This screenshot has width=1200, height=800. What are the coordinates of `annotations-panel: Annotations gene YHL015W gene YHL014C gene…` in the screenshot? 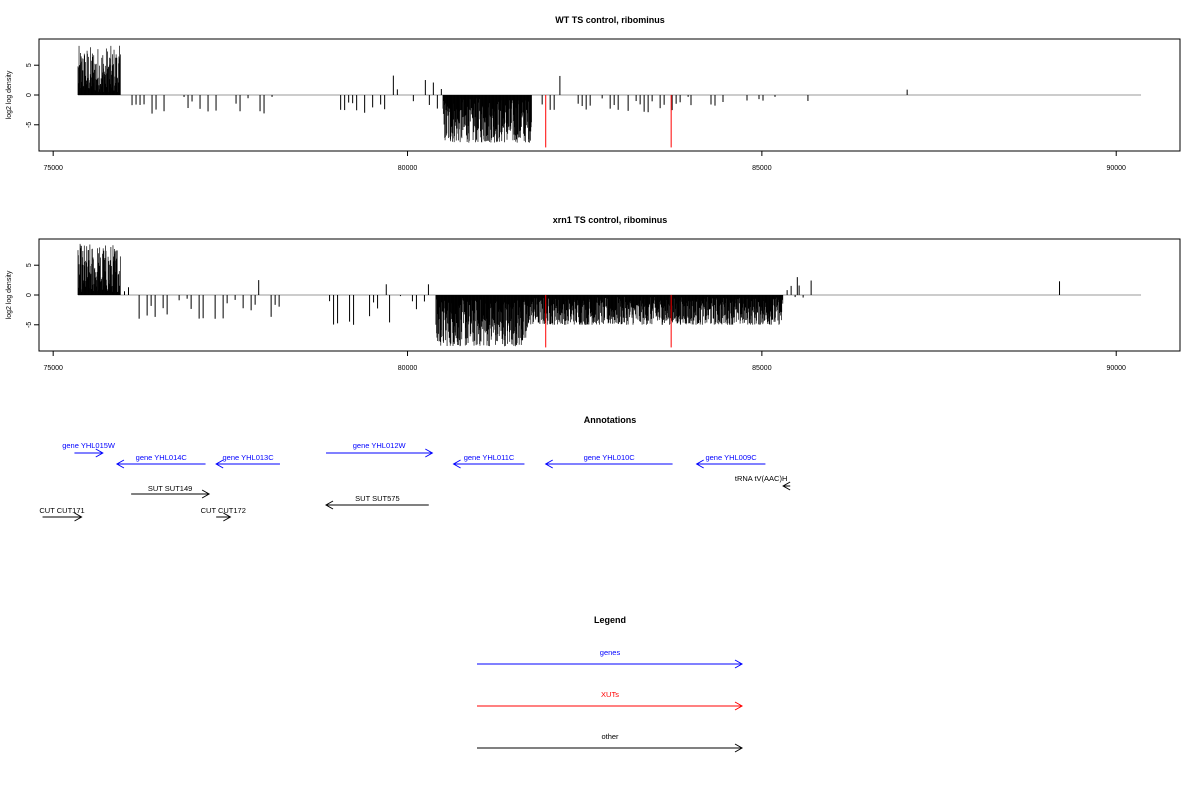 It's located at (415, 468).